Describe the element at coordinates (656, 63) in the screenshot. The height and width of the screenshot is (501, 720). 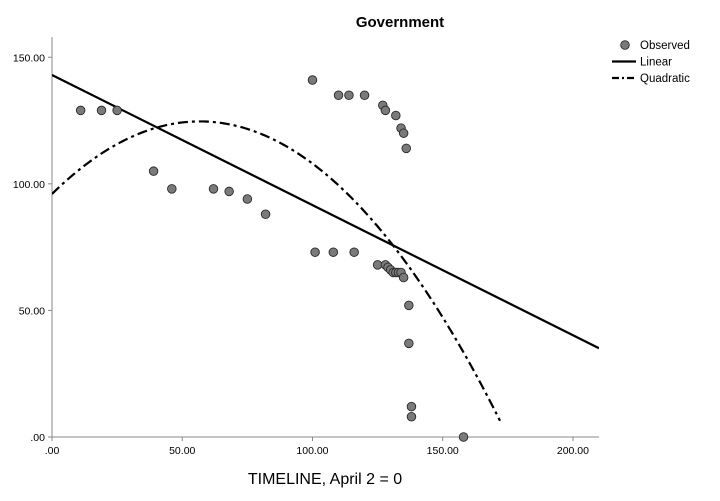
I see `legend-label: Linear` at that location.